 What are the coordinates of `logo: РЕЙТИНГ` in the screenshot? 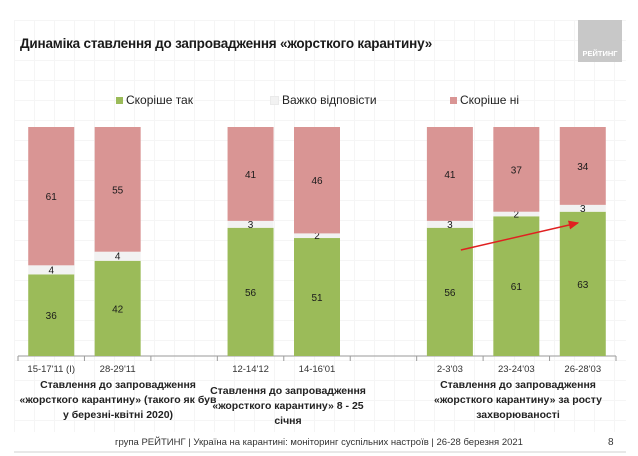 It's located at (600, 41).